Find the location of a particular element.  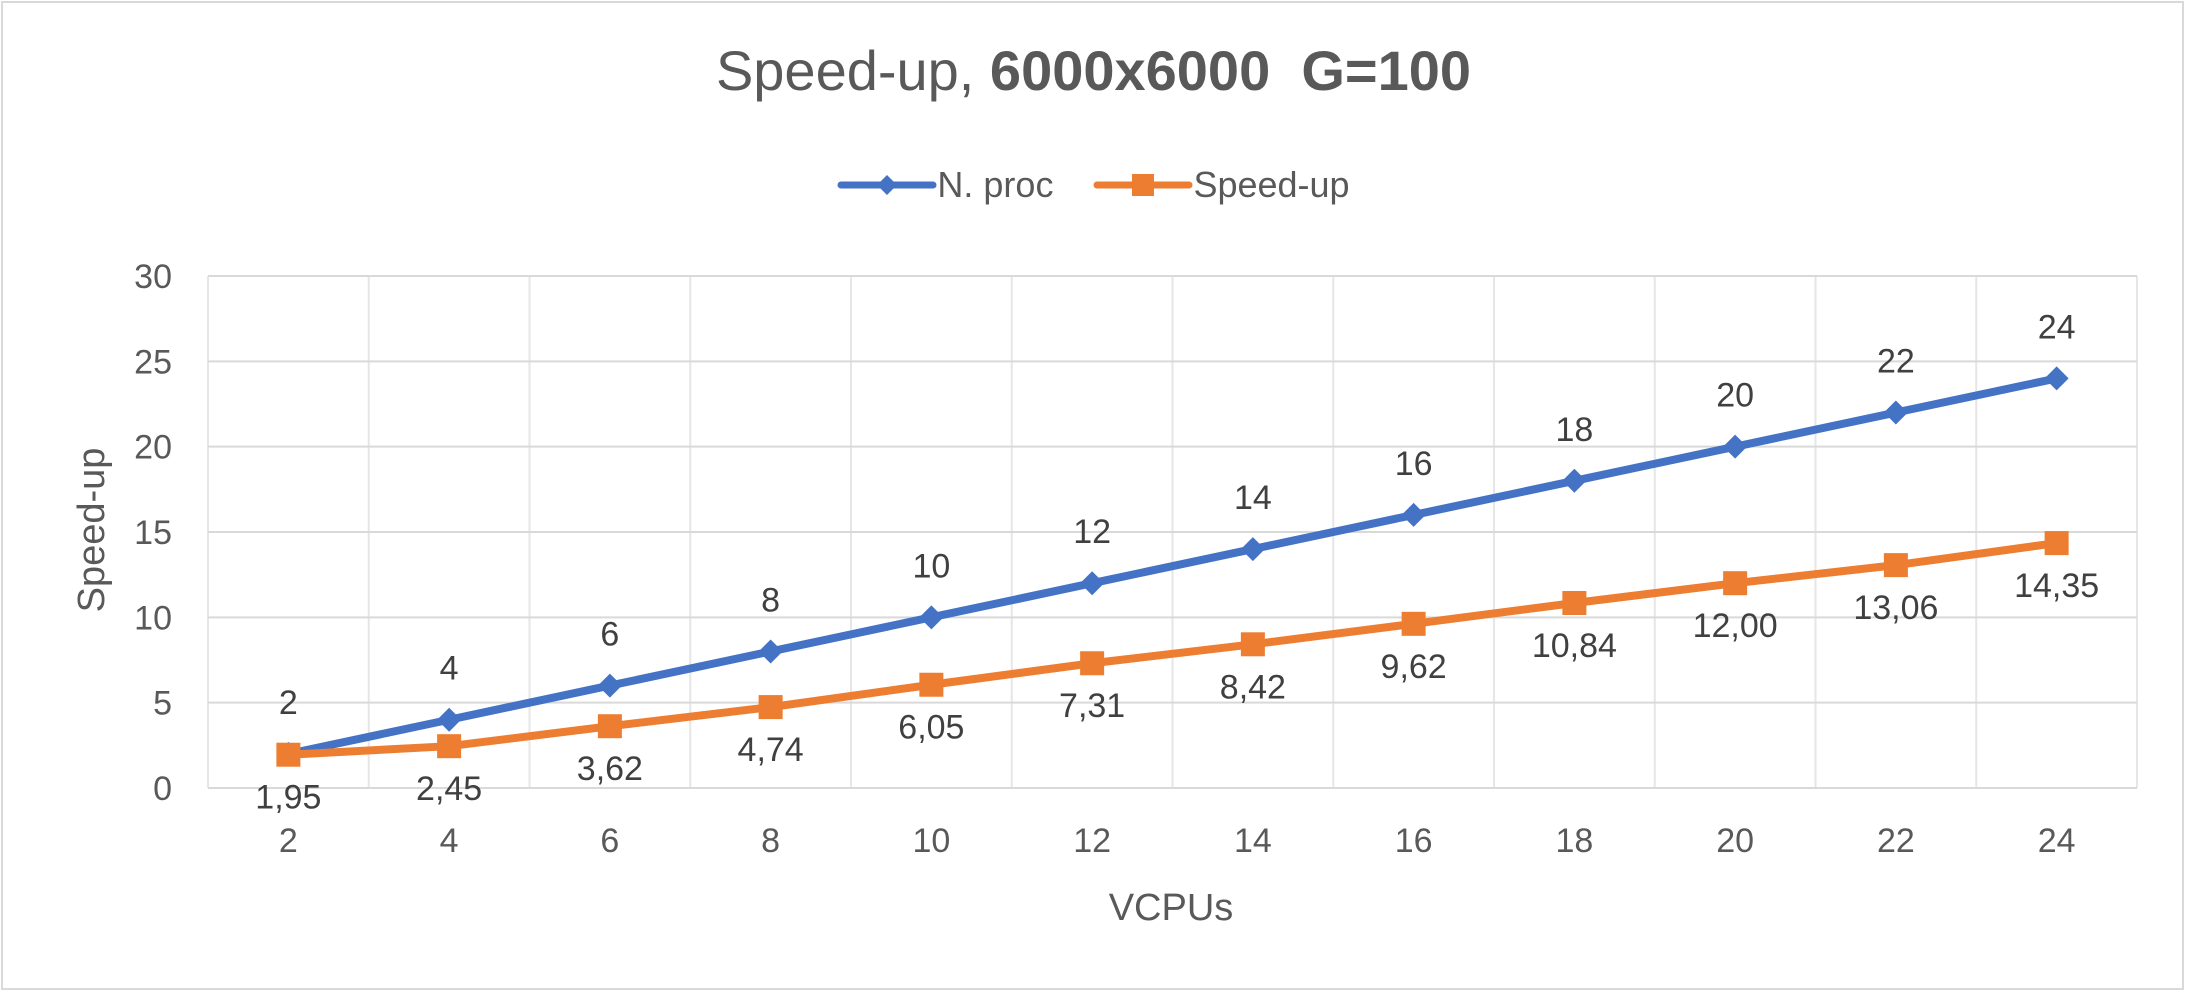

chart-legend: N. proc Speed-up is located at coordinates (1093, 185).